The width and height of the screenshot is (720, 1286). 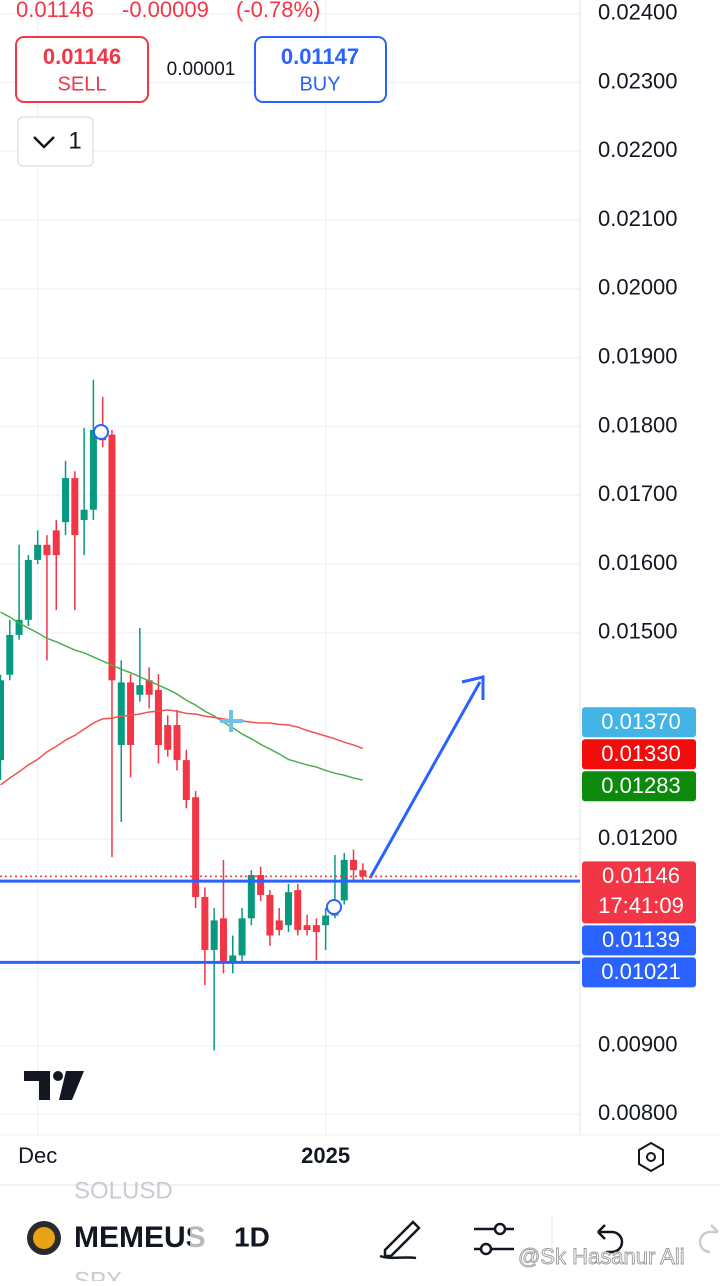 What do you see at coordinates (55, 141) in the screenshot?
I see `interval-toggle` at bounding box center [55, 141].